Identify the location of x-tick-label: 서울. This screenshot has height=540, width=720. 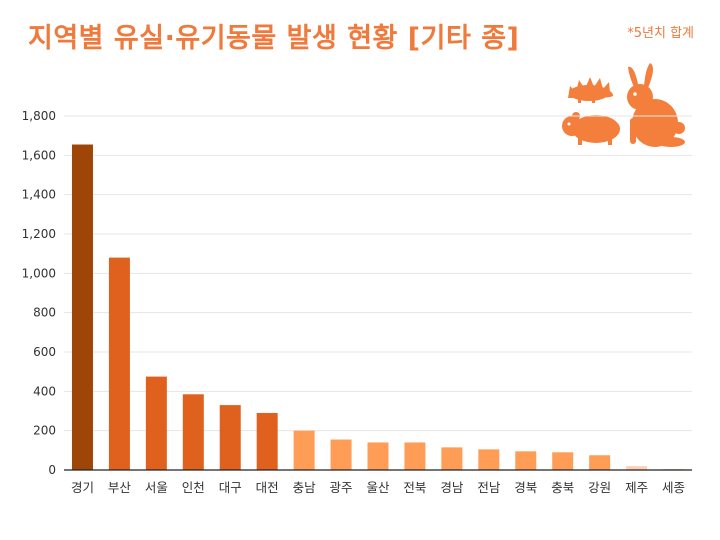
(156, 487).